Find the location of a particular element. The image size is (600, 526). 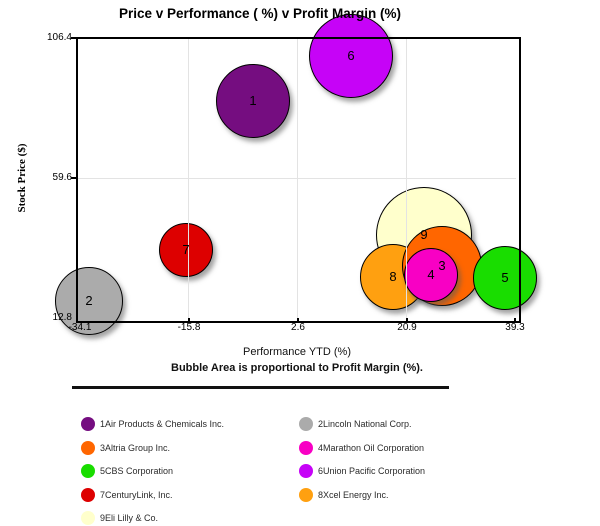

y-tick-label: 12.8 is located at coordinates (62, 317).